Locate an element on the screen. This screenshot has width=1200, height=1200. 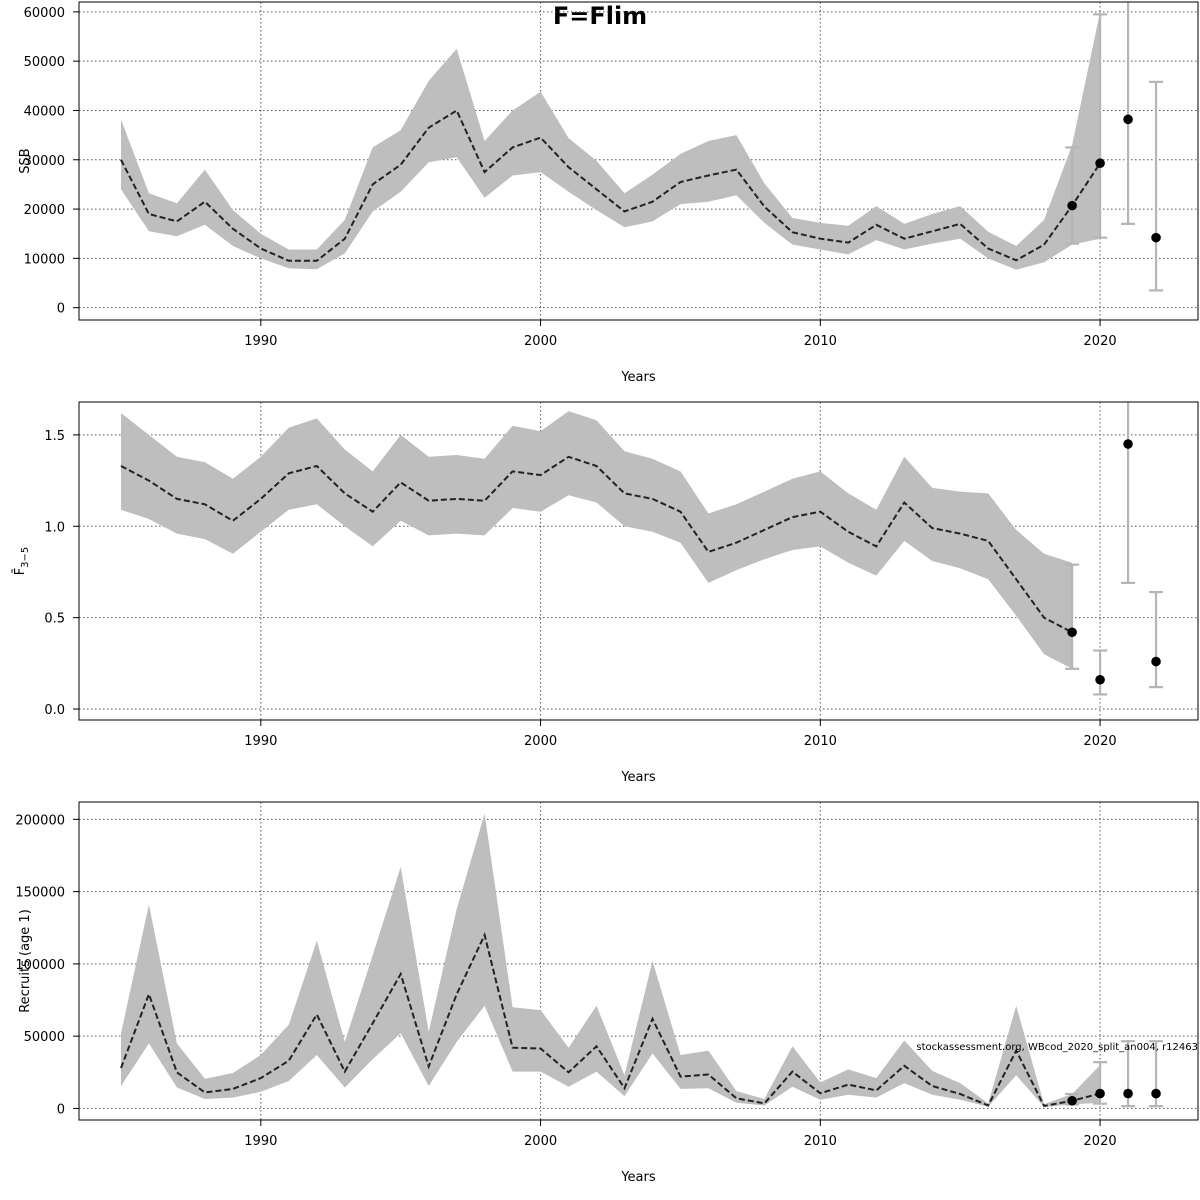
y-tick-label: 10000 is located at coordinates (44, 259).